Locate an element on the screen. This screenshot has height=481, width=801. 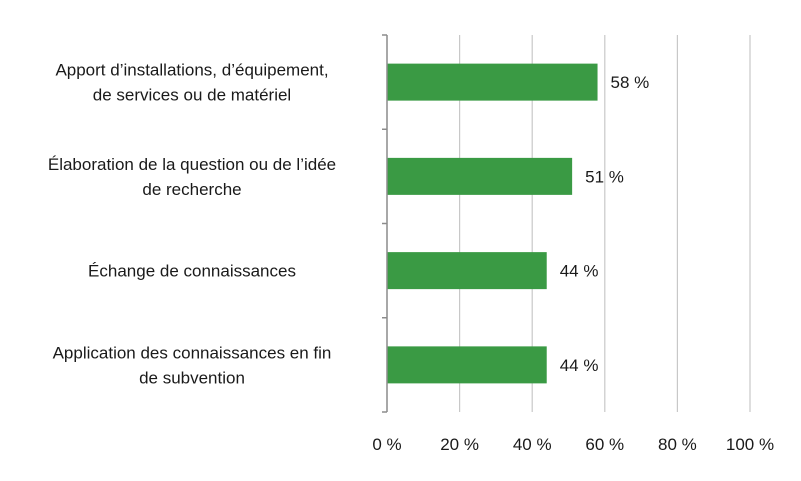
data-label-1: 51 % is located at coordinates (604, 176).